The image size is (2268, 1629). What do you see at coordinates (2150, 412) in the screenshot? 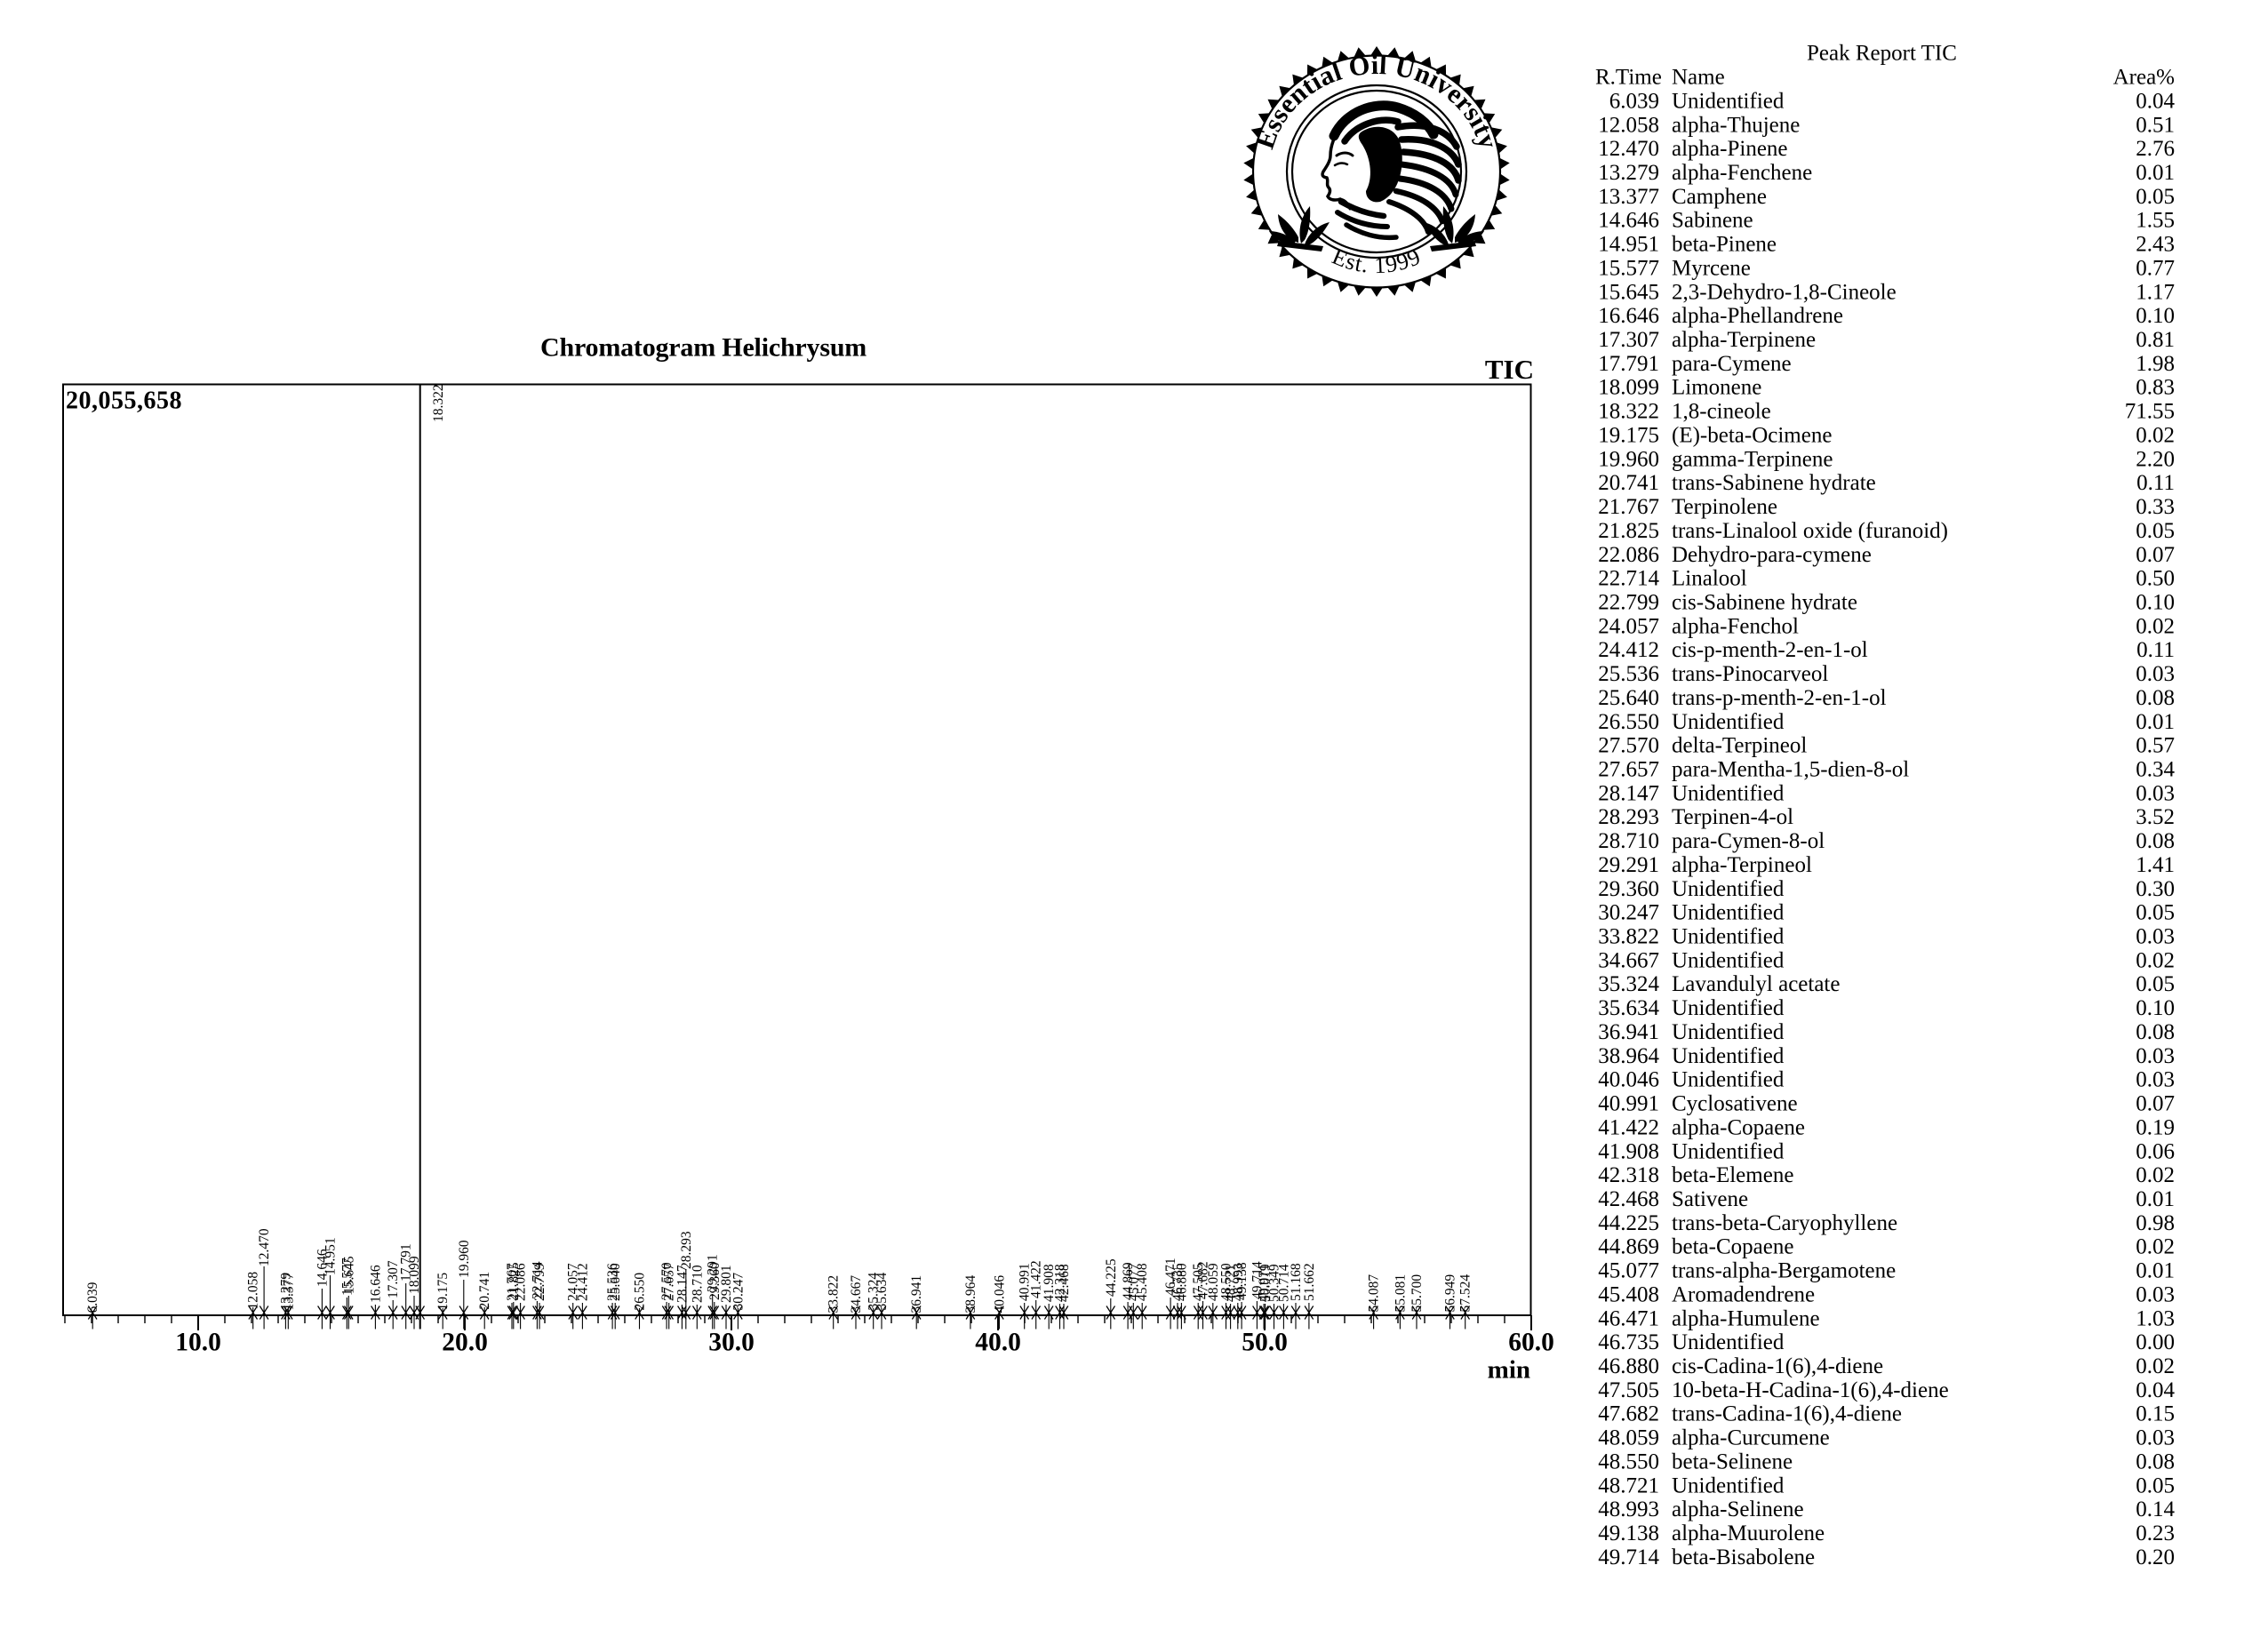
I see `svg-text: 71.55` at bounding box center [2150, 412].